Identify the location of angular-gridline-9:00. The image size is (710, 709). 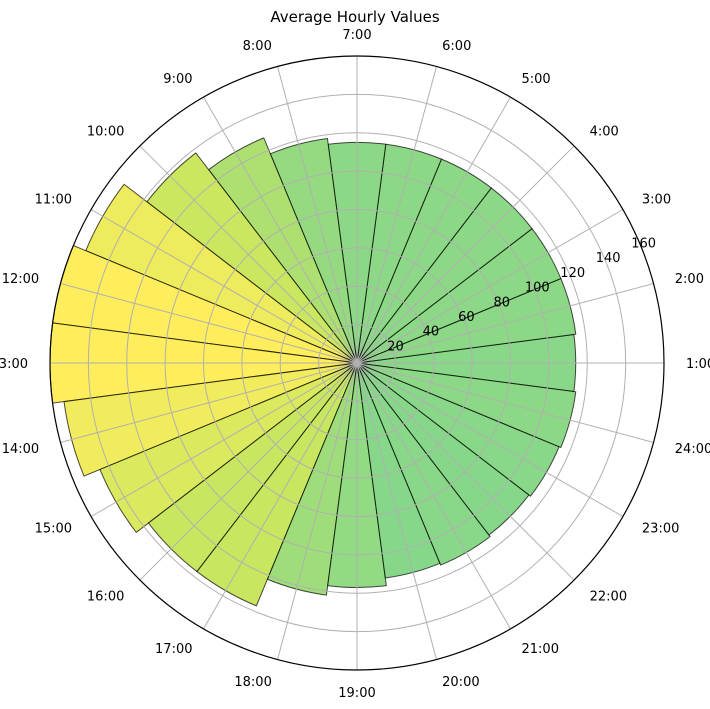
(280, 230).